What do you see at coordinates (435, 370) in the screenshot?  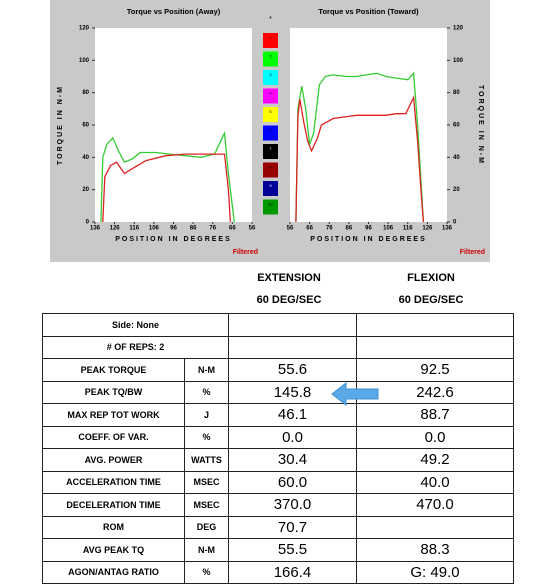 I see `table-cell: 92.5` at bounding box center [435, 370].